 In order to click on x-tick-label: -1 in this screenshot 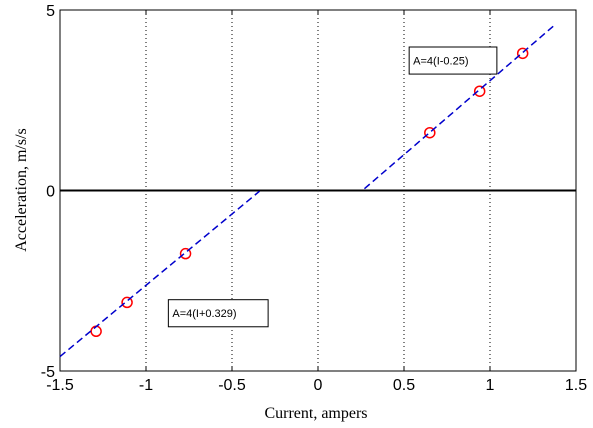, I will do `click(146, 385)`.